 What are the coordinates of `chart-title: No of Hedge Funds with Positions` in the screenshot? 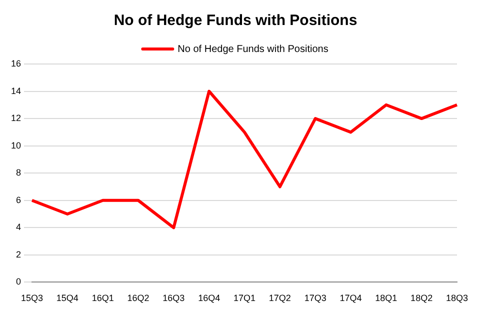 It's located at (236, 21).